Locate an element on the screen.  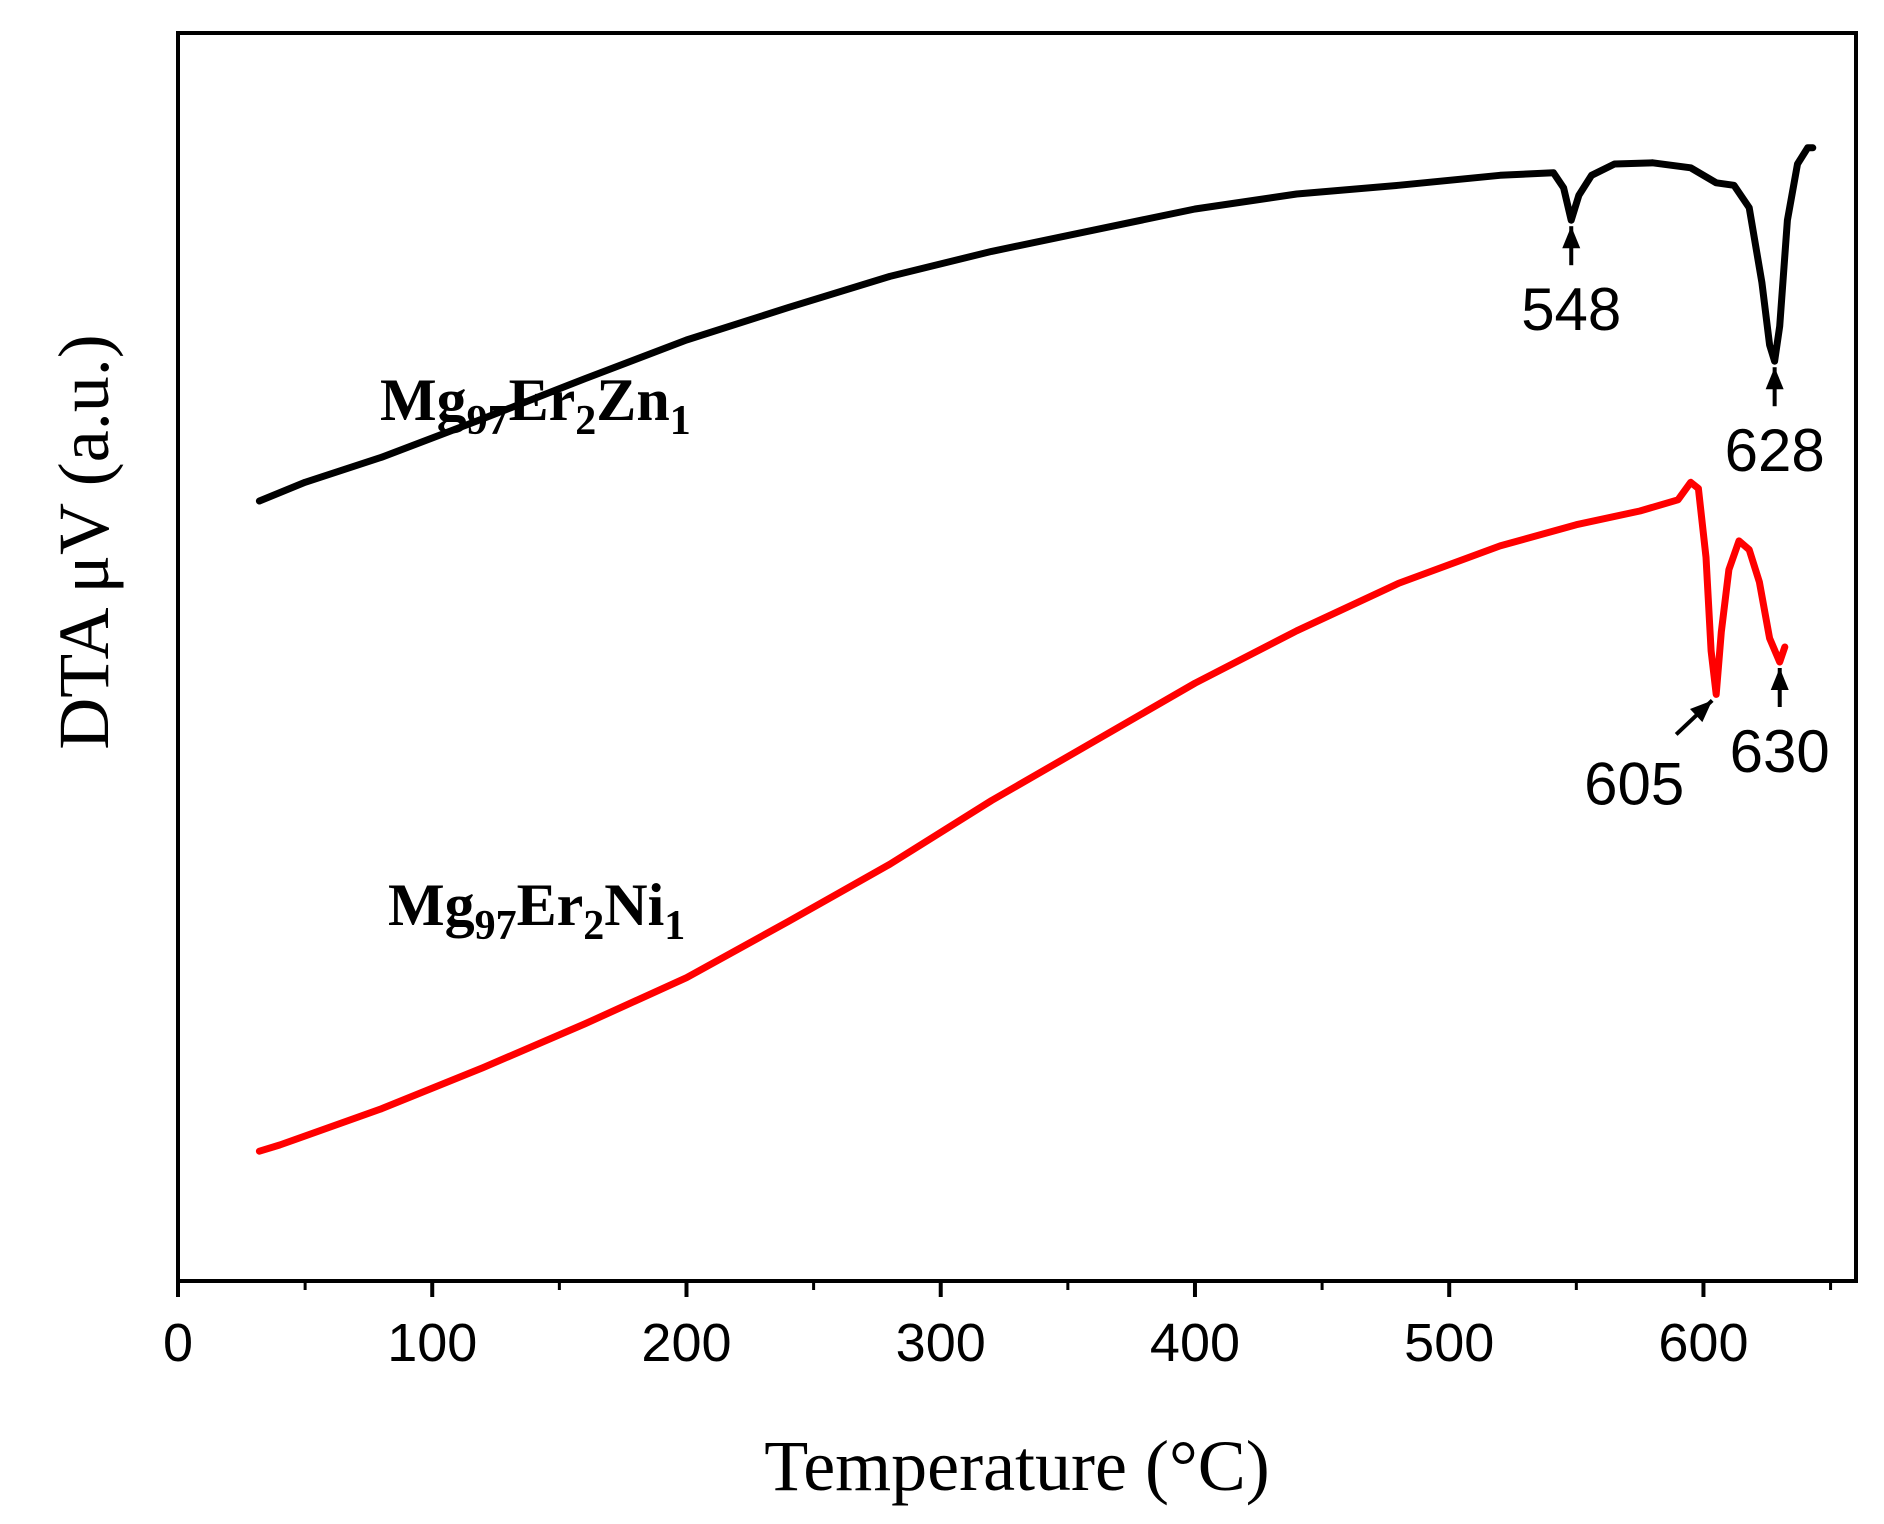
y-axis-title: DTA μV (a.u.) is located at coordinates (84, 541).